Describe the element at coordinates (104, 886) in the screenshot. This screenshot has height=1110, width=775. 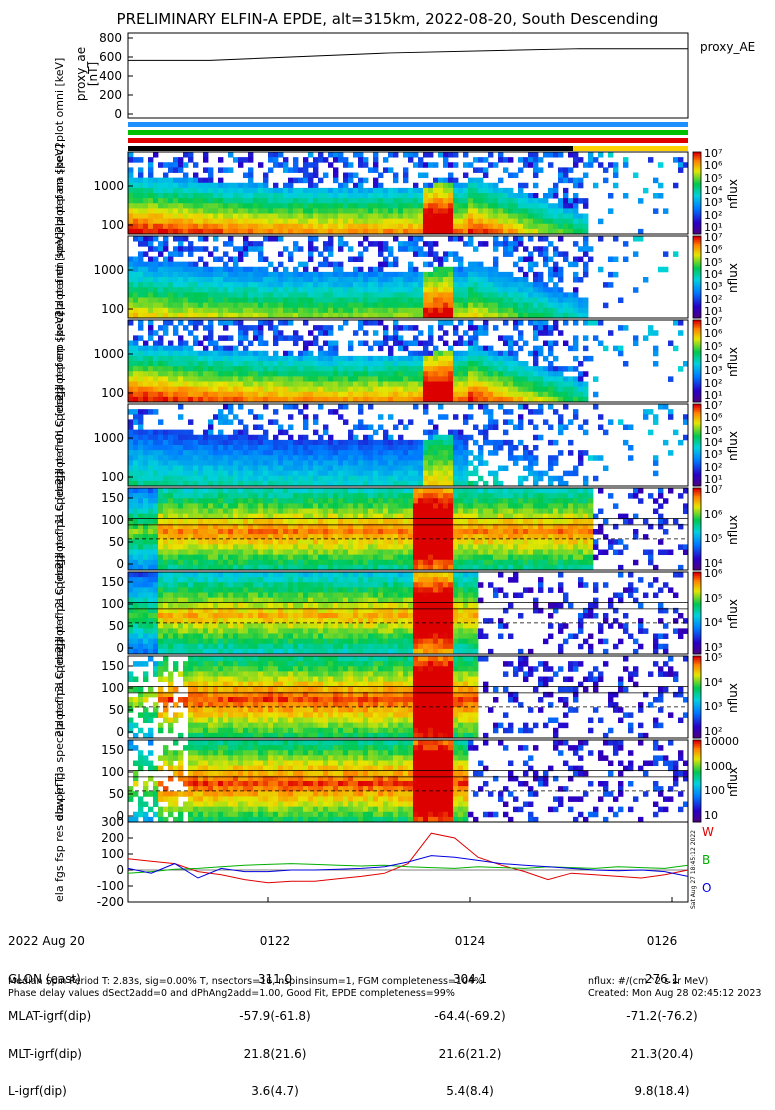
I see `fgs-tick: -100` at that location.